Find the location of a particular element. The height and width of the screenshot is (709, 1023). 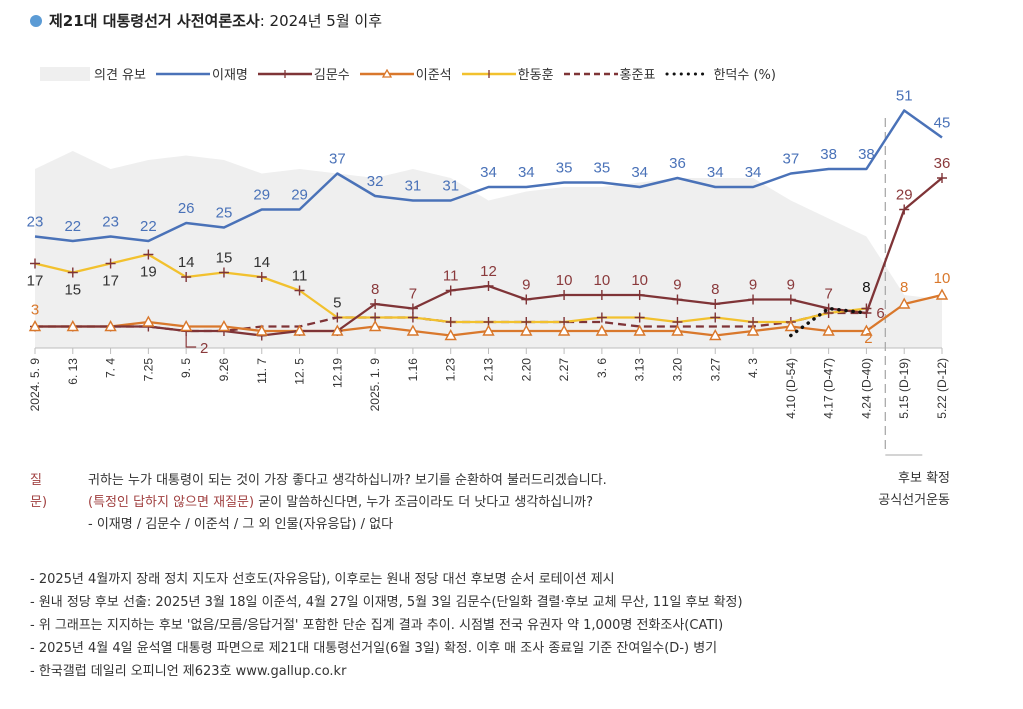

footnote: - 한국갤럽 데일리 오피니언 제623호 www.gallup.co.kr is located at coordinates (188, 671).